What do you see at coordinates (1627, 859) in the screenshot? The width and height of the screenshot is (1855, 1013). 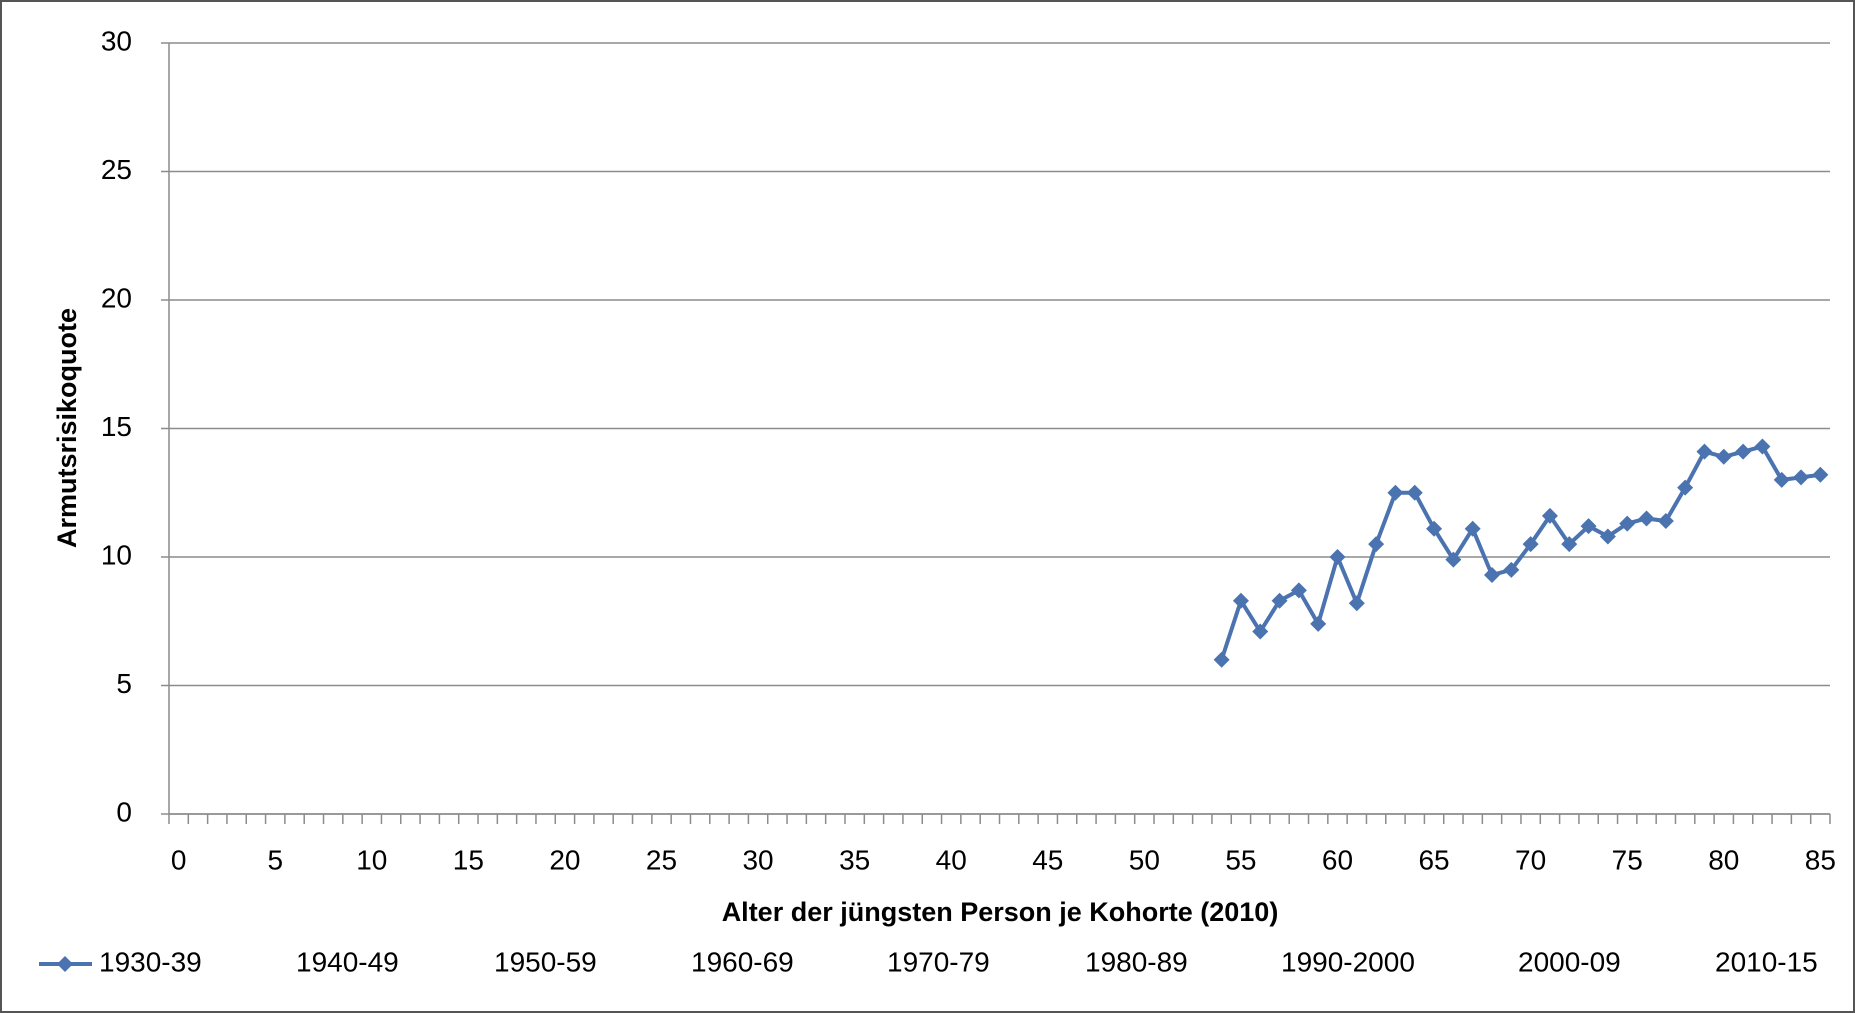 I see `x-tick-label: 75` at bounding box center [1627, 859].